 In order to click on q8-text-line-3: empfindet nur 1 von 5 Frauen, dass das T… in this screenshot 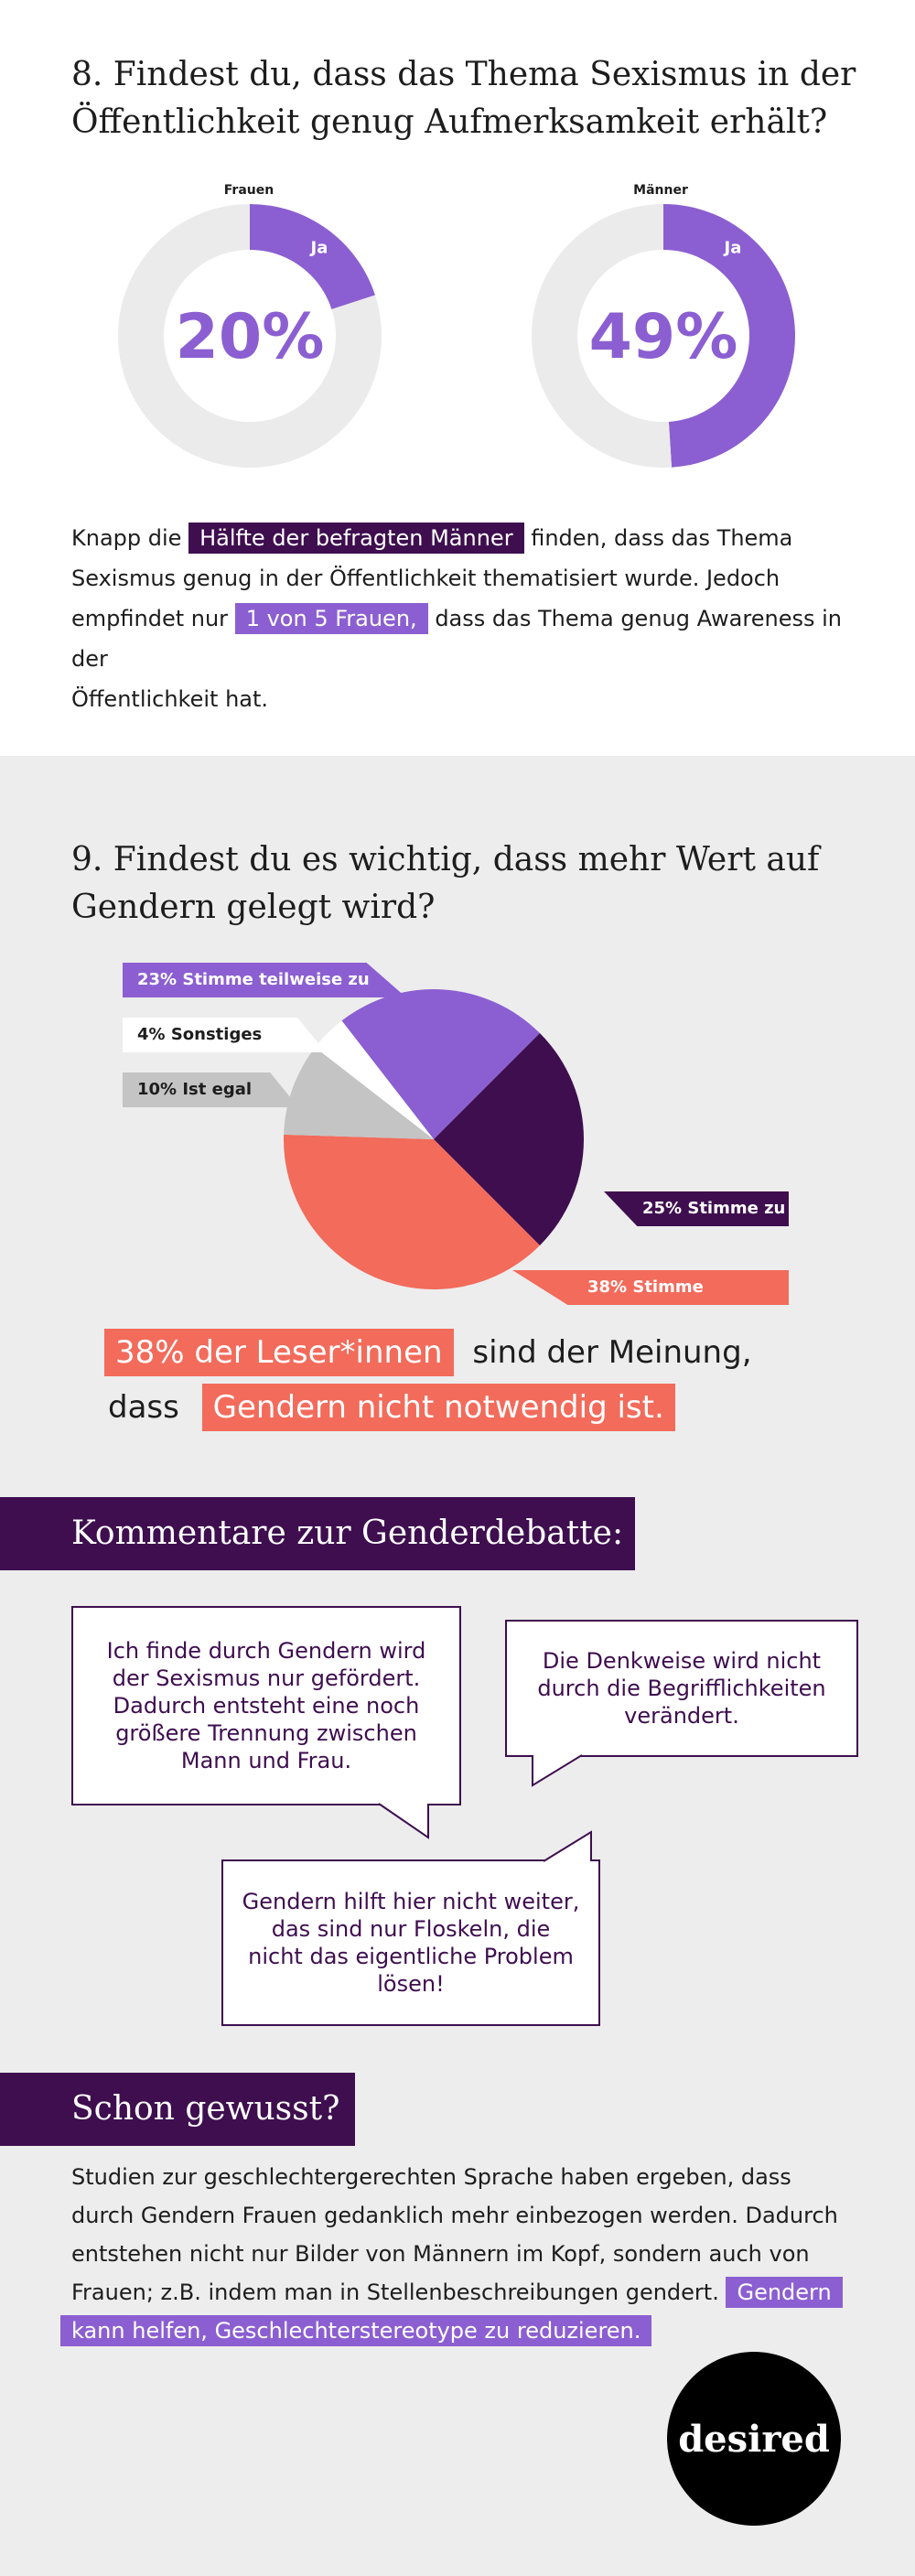, I will do `click(465, 638)`.